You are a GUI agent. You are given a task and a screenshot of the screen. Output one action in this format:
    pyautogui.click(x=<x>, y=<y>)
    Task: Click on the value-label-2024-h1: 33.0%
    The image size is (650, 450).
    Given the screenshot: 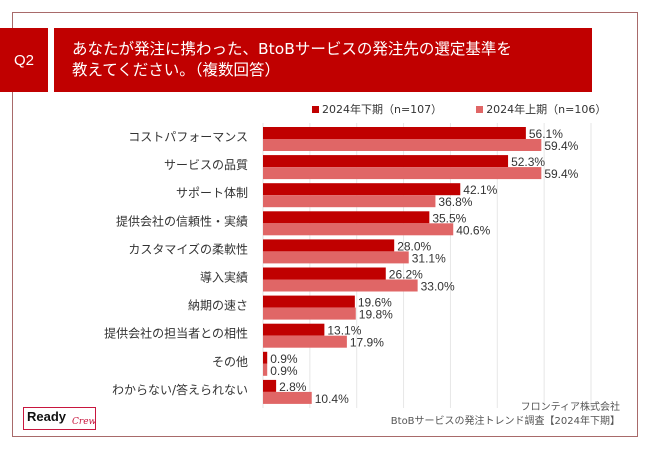 What is the action you would take?
    pyautogui.click(x=438, y=287)
    